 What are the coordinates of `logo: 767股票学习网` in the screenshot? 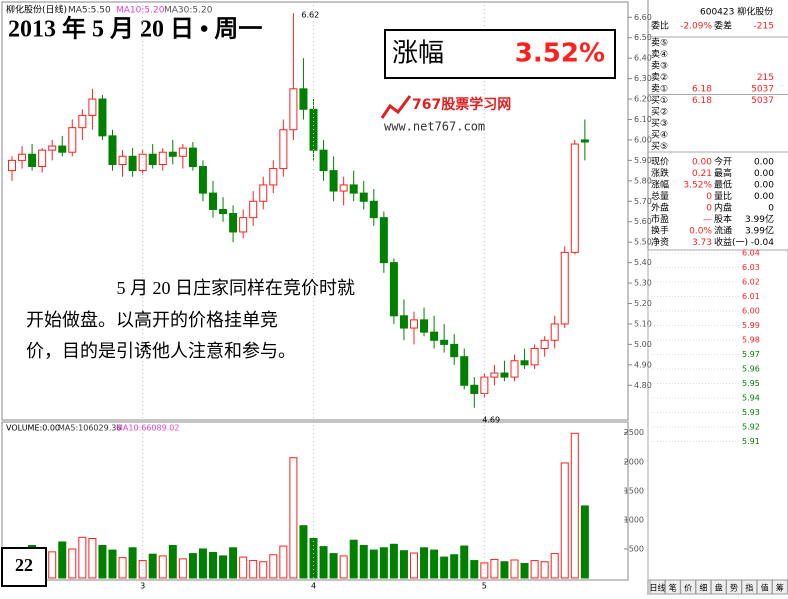 It's located at (461, 104).